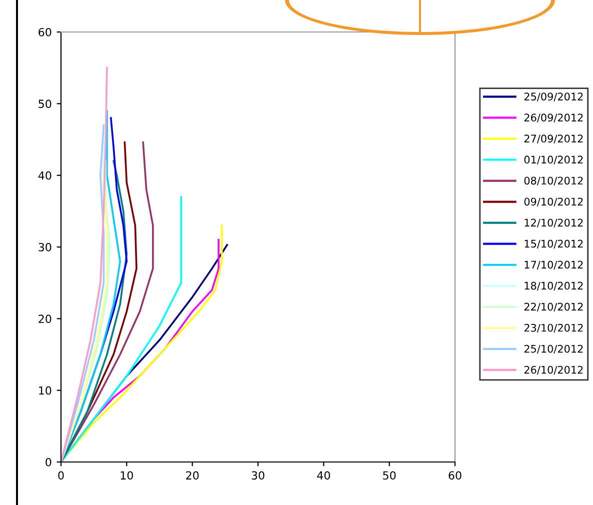 Image resolution: width=593 pixels, height=505 pixels. What do you see at coordinates (45, 390) in the screenshot?
I see `y-tick-label: 10` at bounding box center [45, 390].